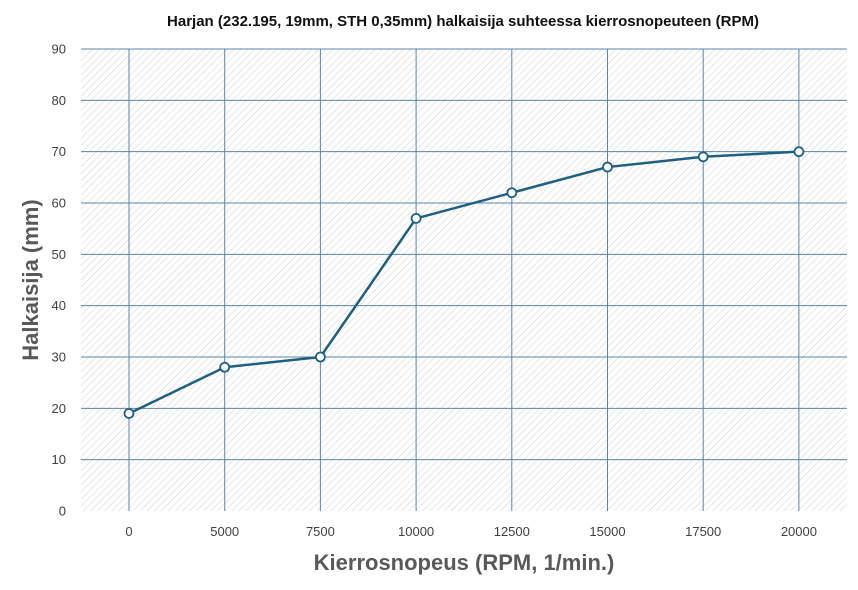 The height and width of the screenshot is (590, 858). What do you see at coordinates (607, 531) in the screenshot?
I see `x-tick-label: 15000` at bounding box center [607, 531].